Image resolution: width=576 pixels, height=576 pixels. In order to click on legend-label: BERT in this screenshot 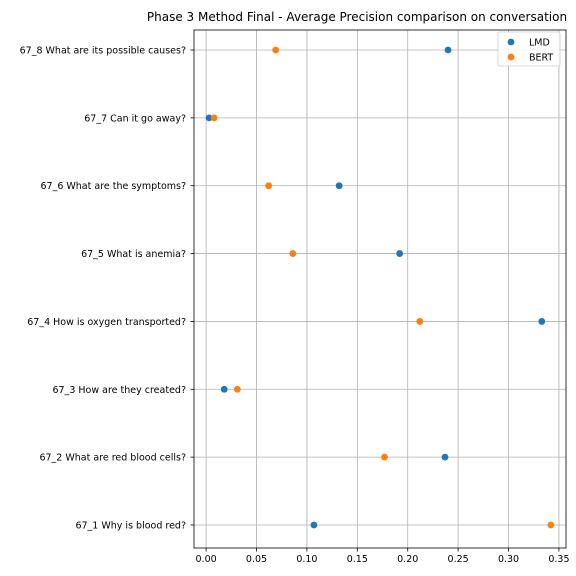, I will do `click(541, 58)`.